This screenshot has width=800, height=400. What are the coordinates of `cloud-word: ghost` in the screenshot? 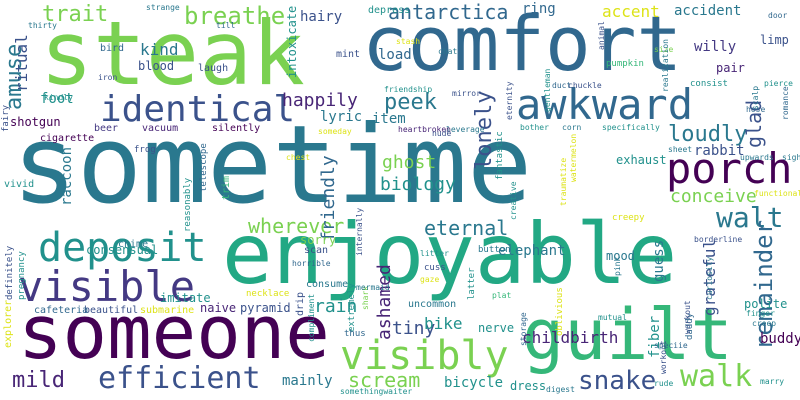 It's located at (409, 162).